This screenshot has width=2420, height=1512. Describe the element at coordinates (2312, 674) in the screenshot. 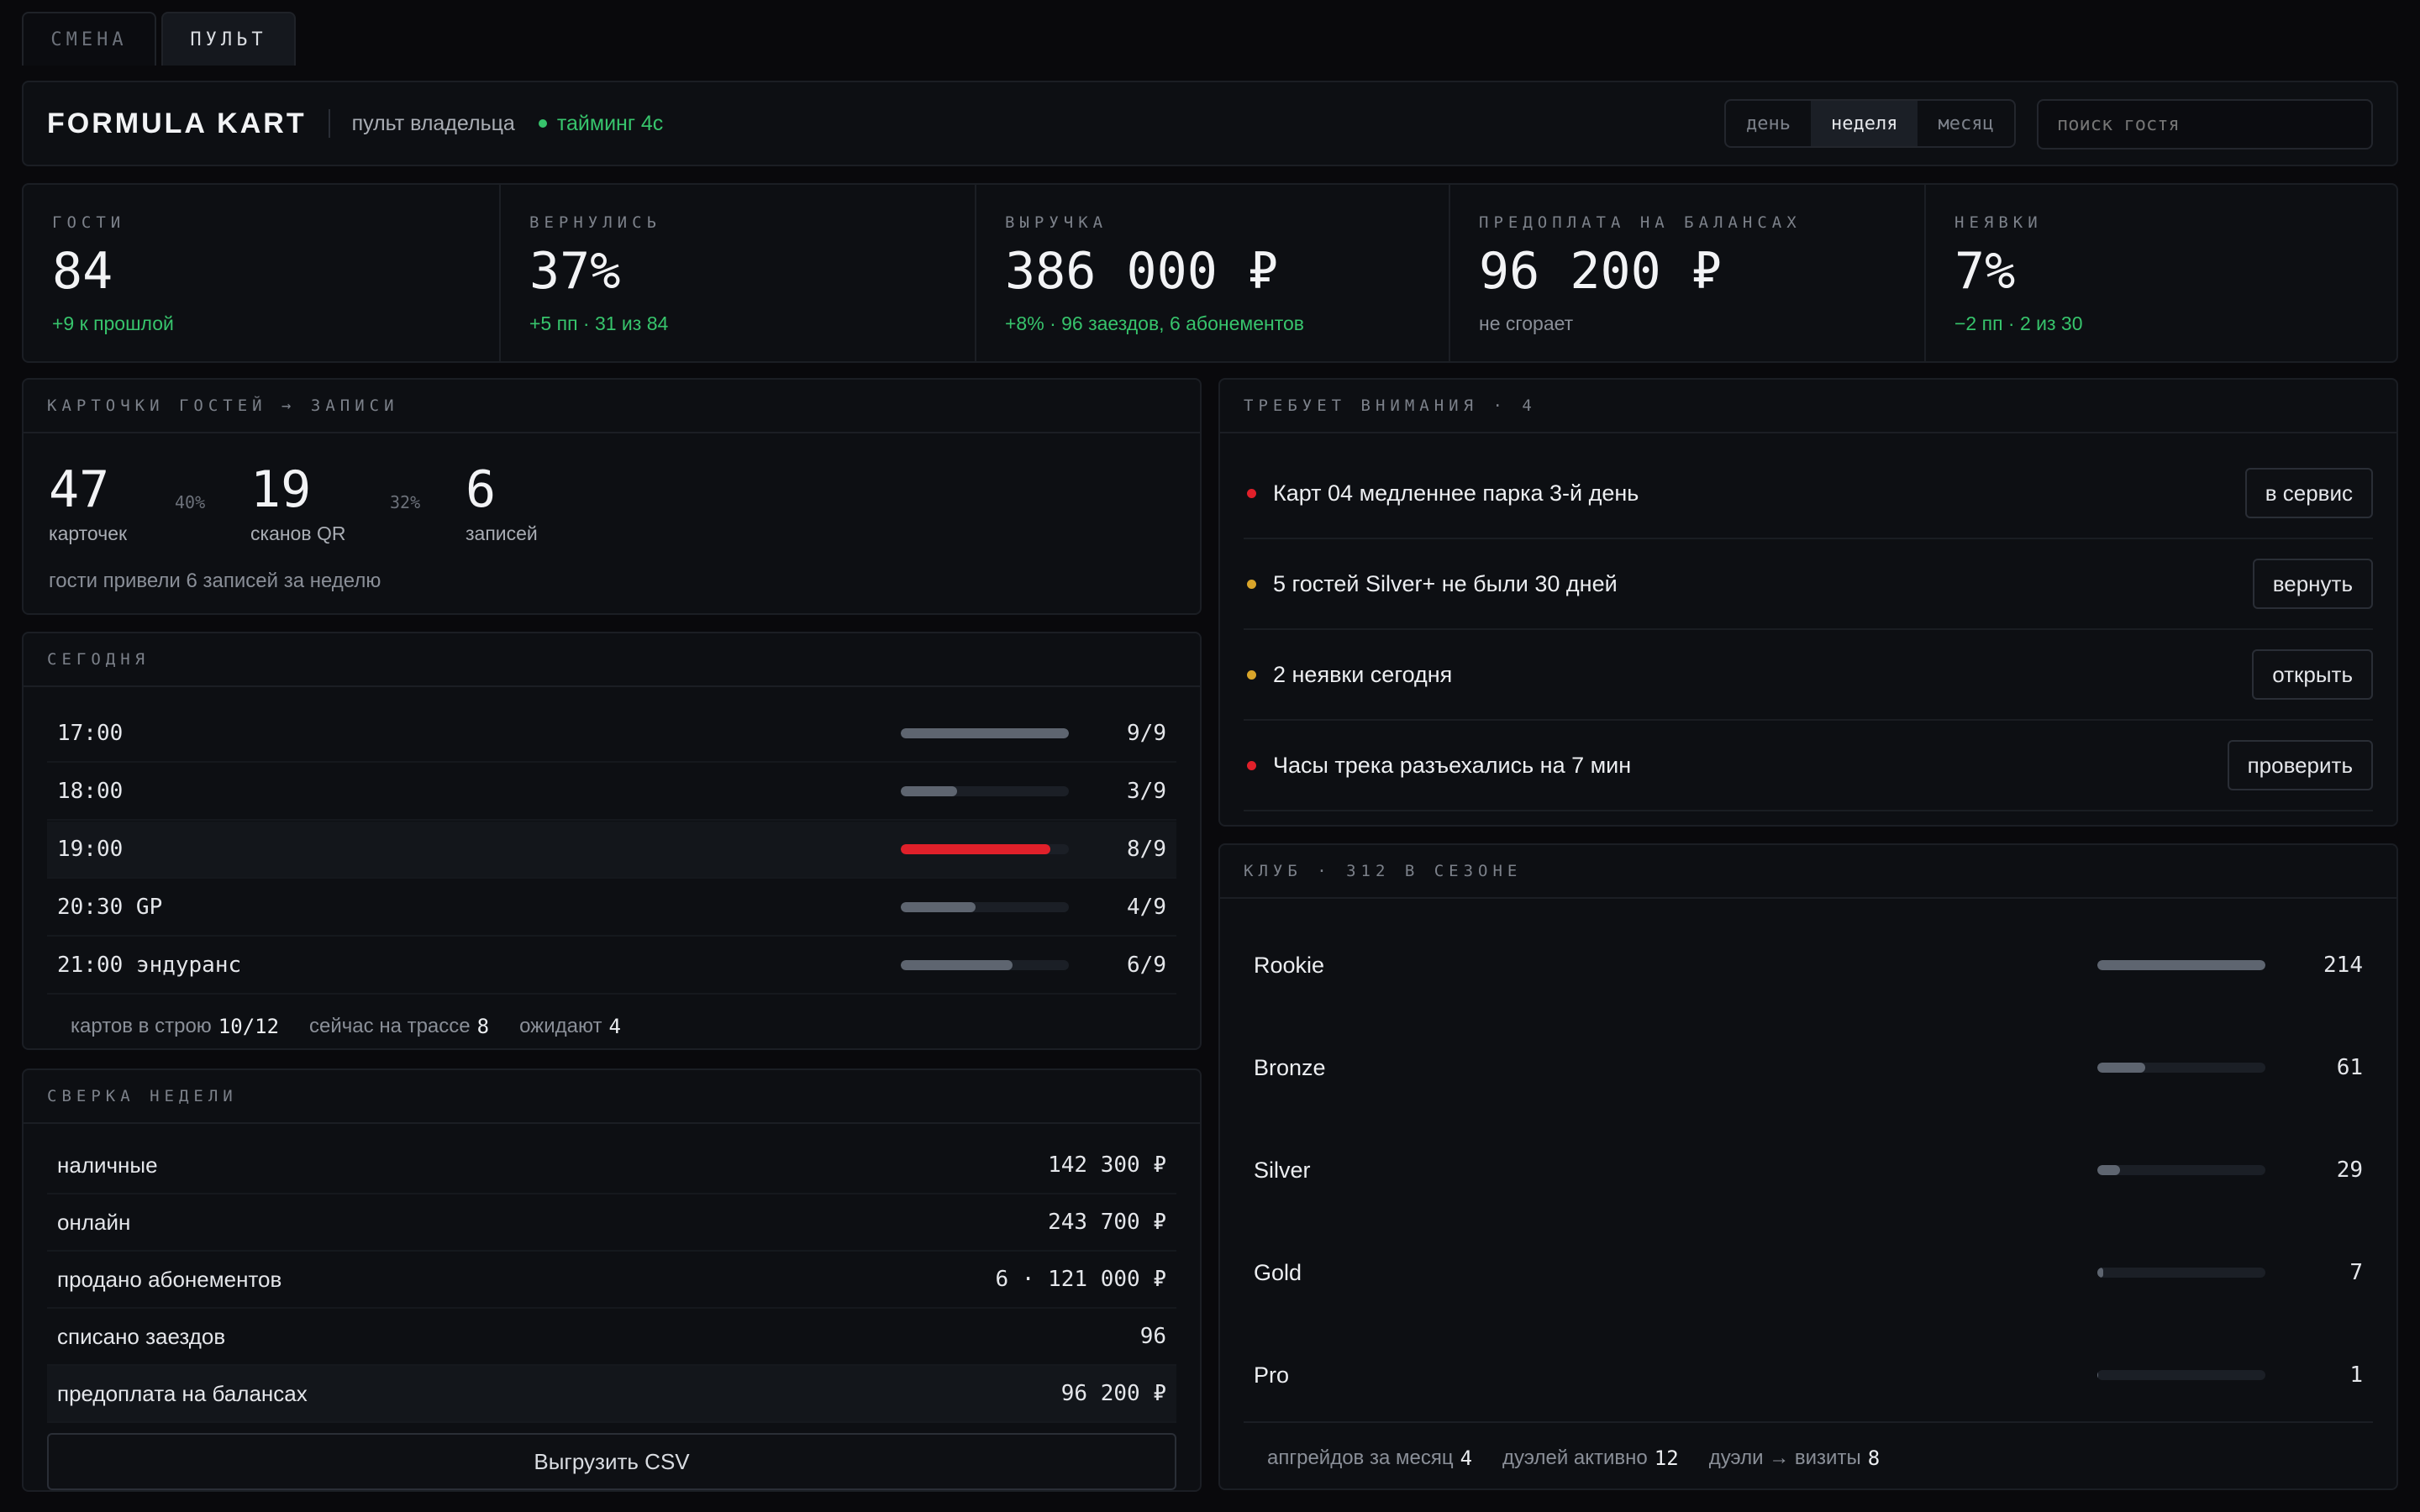

I see `attention-action-button: открыть` at that location.